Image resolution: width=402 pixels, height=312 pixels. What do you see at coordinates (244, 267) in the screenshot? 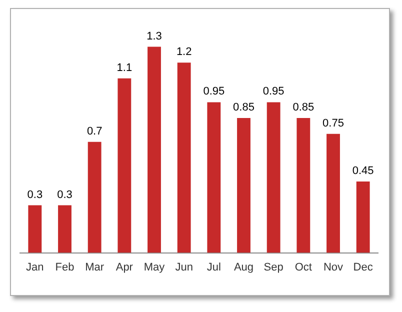
I see `x-tick-label: Aug` at bounding box center [244, 267].